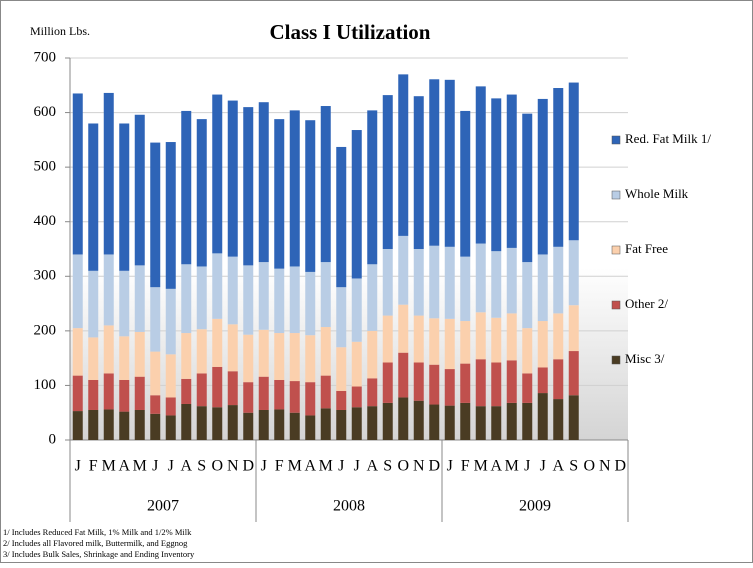 The width and height of the screenshot is (753, 568). I want to click on y-tick-label: 200, so click(45, 330).